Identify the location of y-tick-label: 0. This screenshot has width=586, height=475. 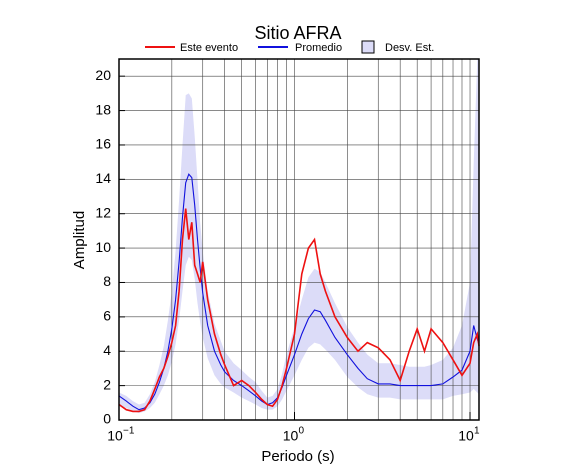
(107, 419).